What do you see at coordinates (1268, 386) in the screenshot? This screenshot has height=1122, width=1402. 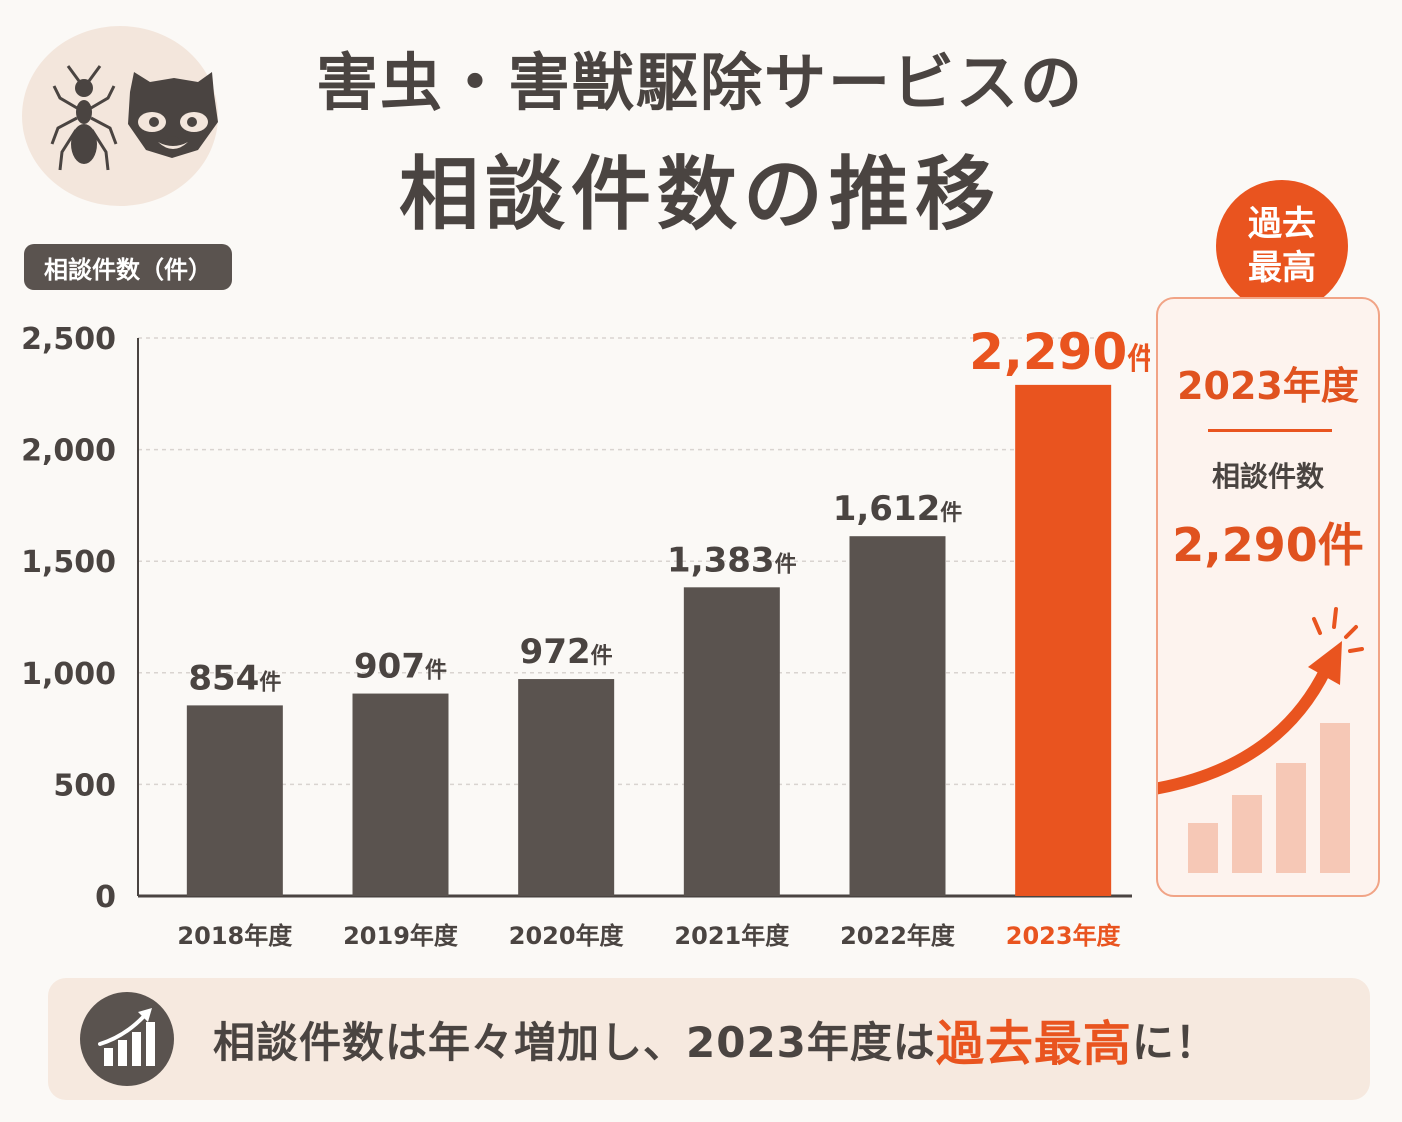 I see `highlight-year: 2023年度` at bounding box center [1268, 386].